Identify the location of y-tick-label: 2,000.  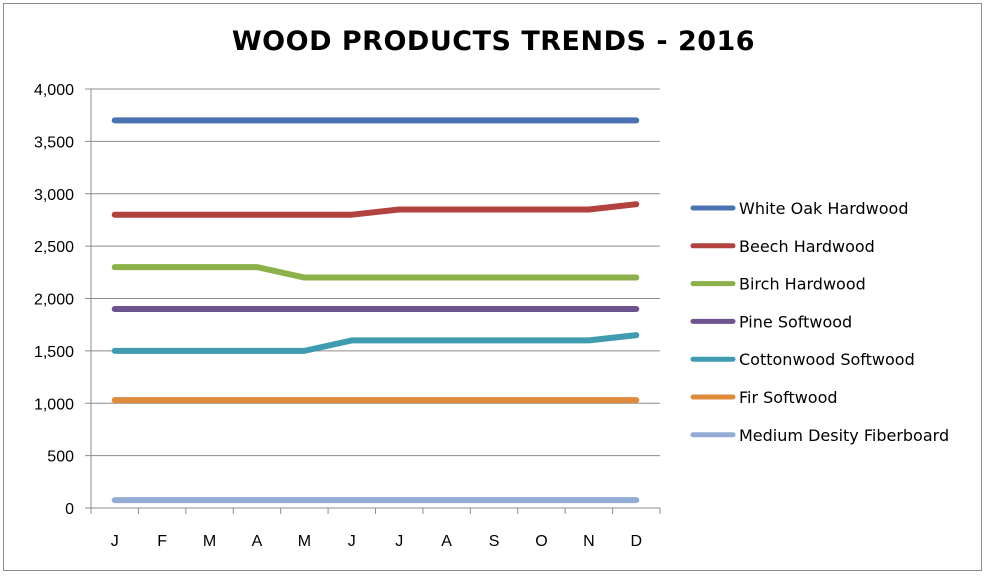
(54, 300).